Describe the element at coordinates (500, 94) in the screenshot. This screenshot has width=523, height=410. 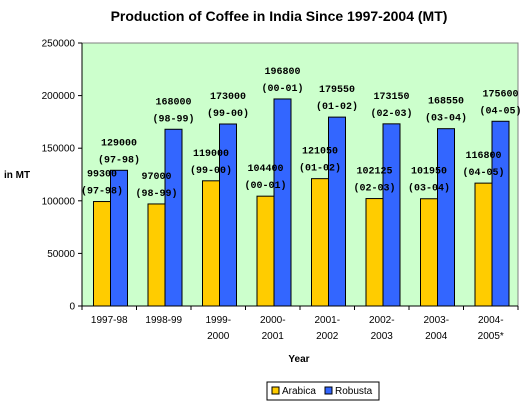
I see `data-label-value: 175600` at that location.